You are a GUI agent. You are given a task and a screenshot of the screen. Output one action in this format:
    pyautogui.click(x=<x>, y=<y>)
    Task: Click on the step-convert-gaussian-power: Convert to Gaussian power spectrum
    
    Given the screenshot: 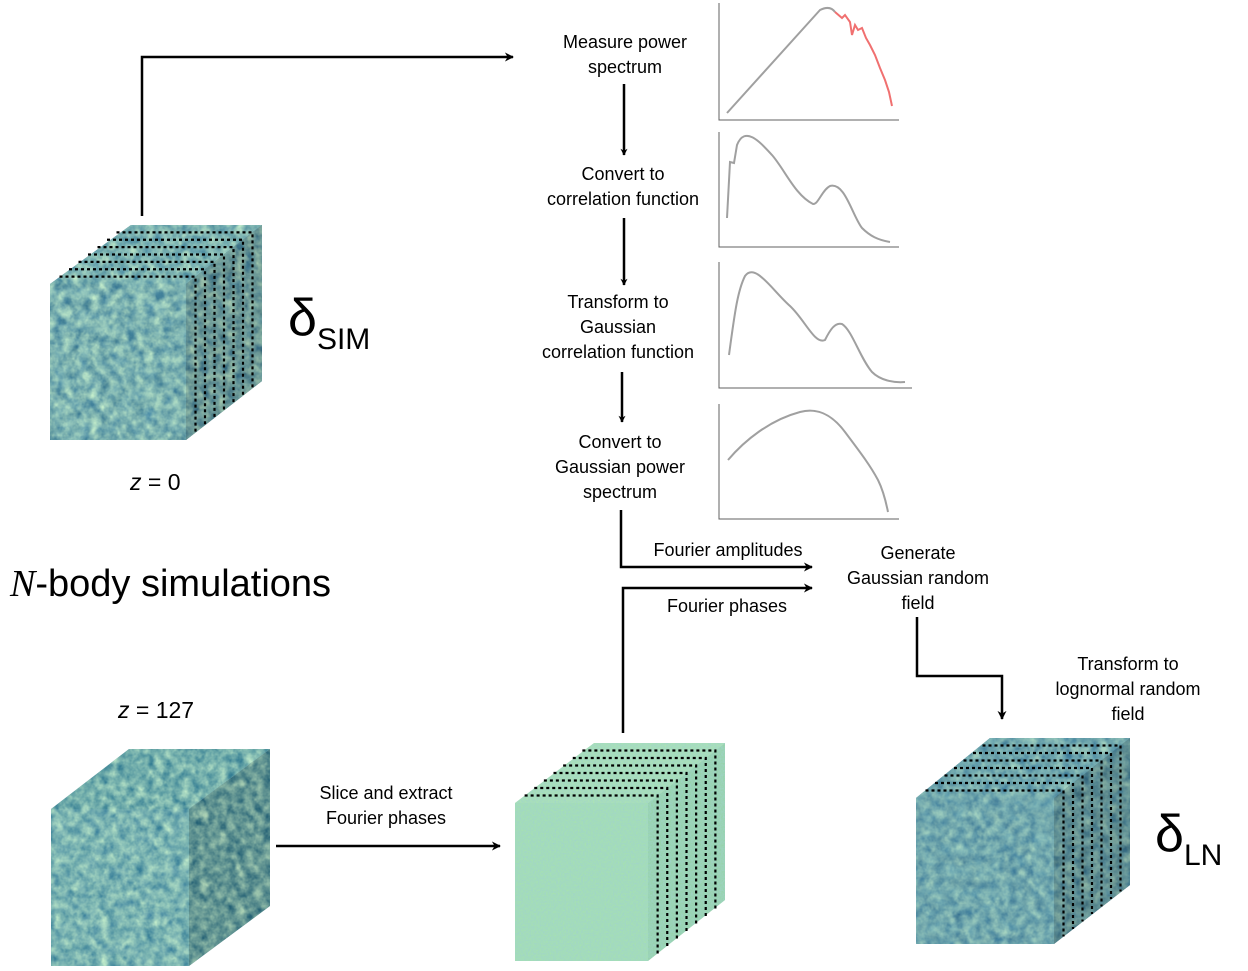 What is the action you would take?
    pyautogui.click(x=620, y=467)
    